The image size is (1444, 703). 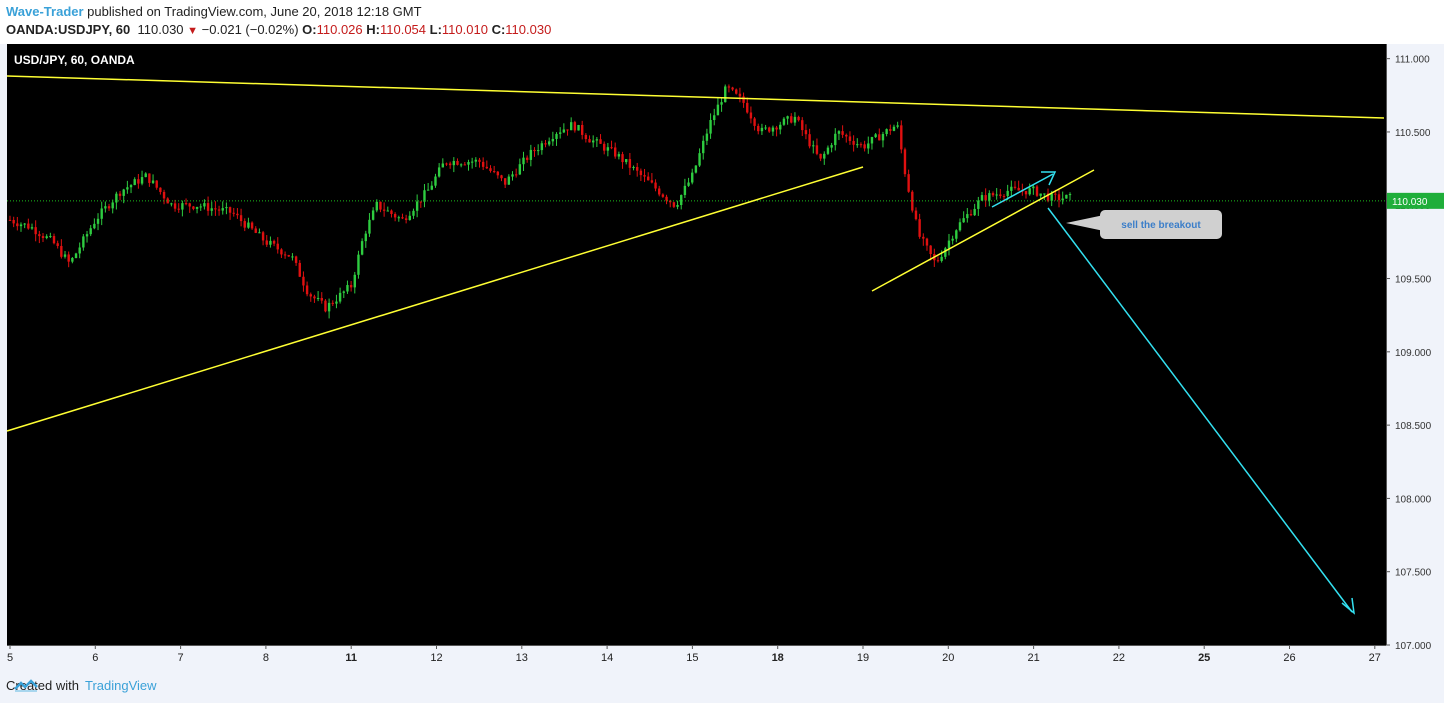 I want to click on x-tick-label: 8, so click(x=266, y=658).